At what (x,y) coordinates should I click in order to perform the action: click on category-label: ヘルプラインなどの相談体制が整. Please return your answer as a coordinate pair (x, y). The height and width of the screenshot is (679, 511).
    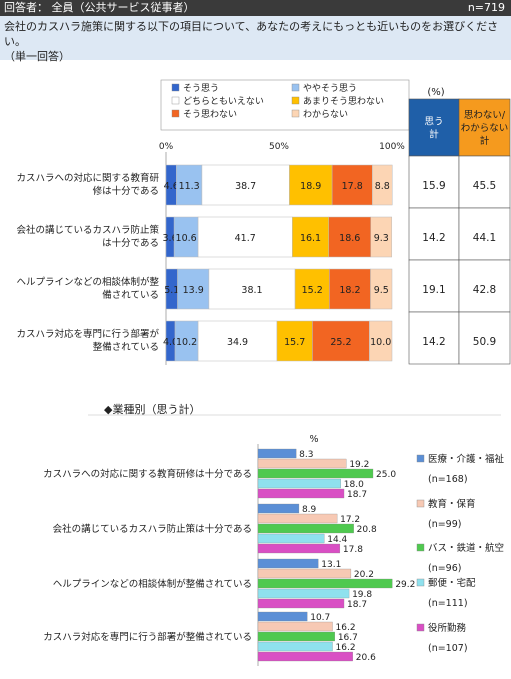
    Looking at the image, I should click on (87, 282).